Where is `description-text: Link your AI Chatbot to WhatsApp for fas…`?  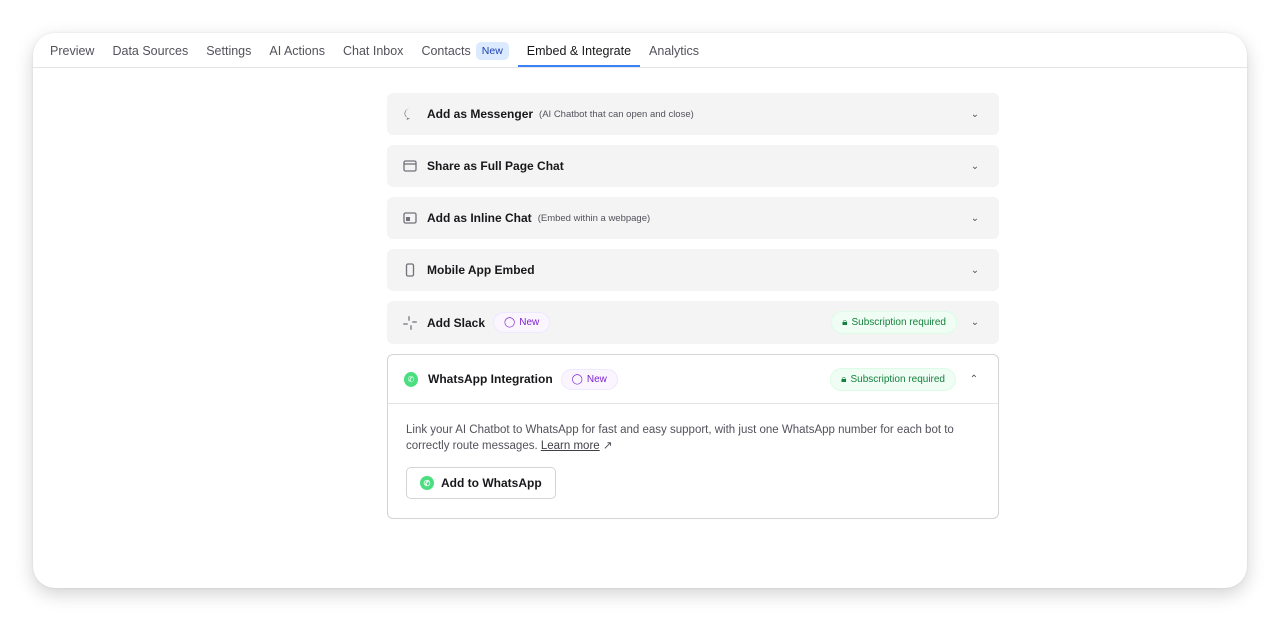 description-text: Link your AI Chatbot to WhatsApp for fas… is located at coordinates (680, 438).